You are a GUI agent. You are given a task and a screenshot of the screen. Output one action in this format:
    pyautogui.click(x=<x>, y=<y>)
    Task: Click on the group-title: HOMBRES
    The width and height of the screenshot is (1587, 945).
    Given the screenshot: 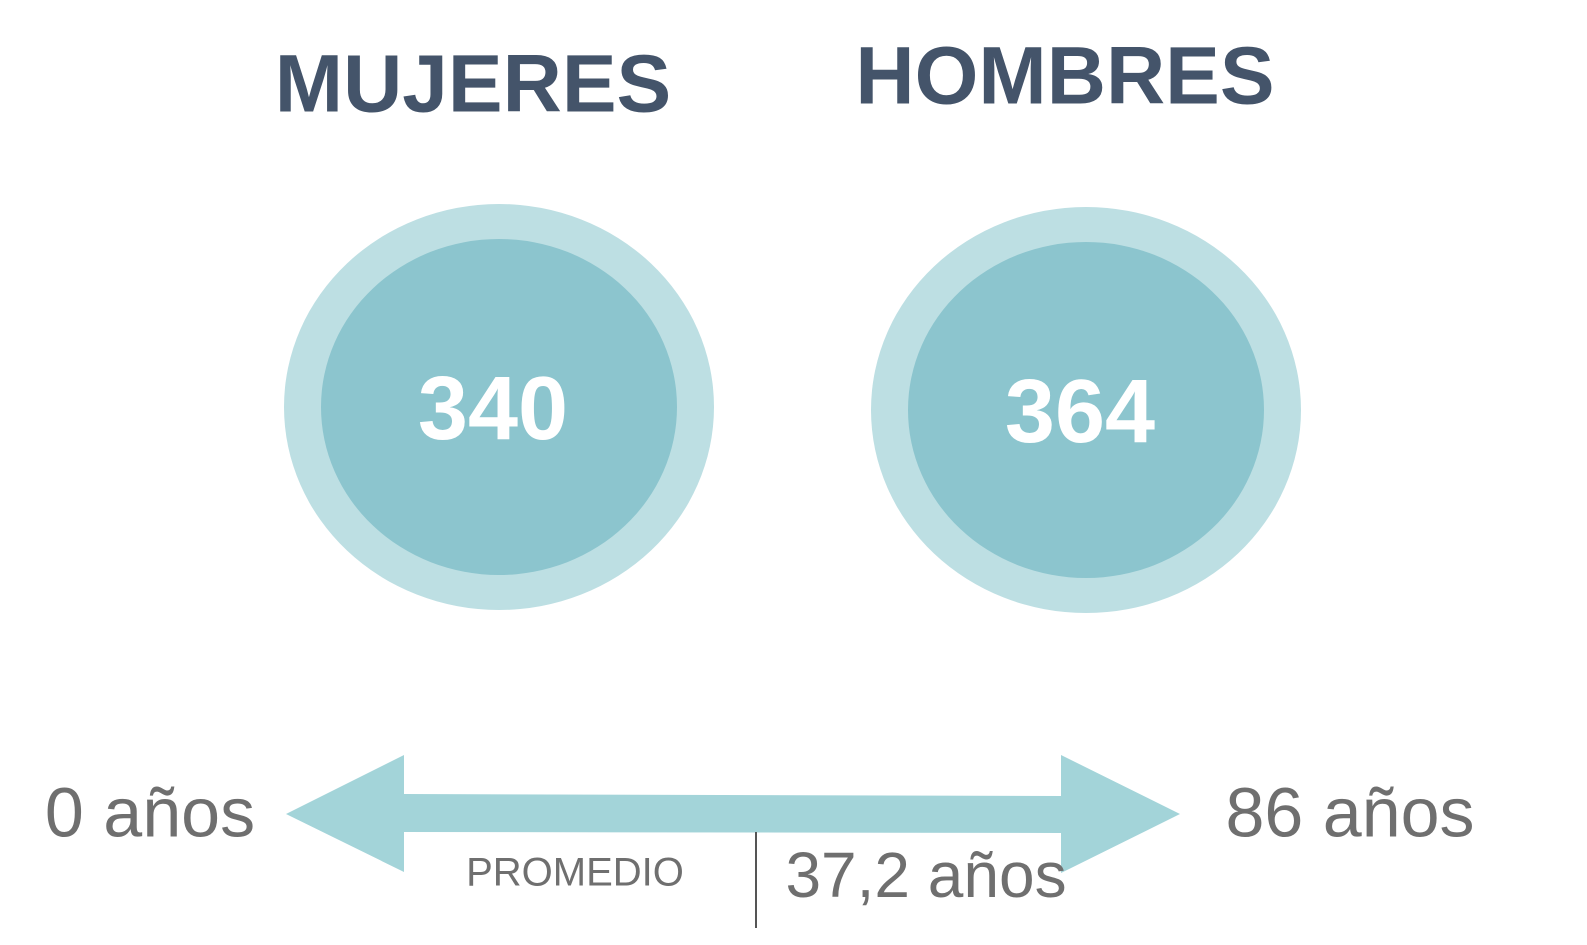 What is the action you would take?
    pyautogui.click(x=1064, y=76)
    